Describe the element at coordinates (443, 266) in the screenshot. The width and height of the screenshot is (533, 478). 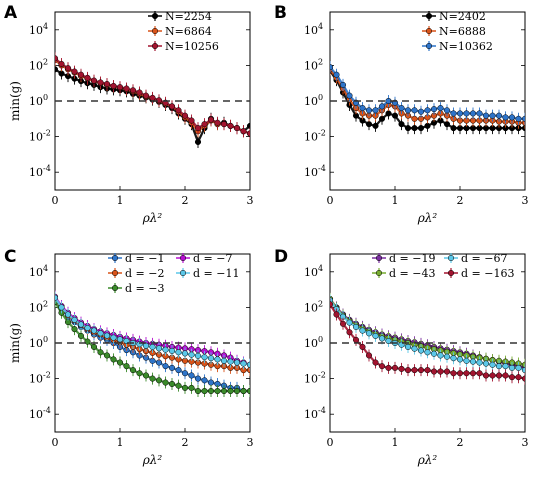
I see `legend: d = −19 d = −43 d = −67 d = −163` at that location.